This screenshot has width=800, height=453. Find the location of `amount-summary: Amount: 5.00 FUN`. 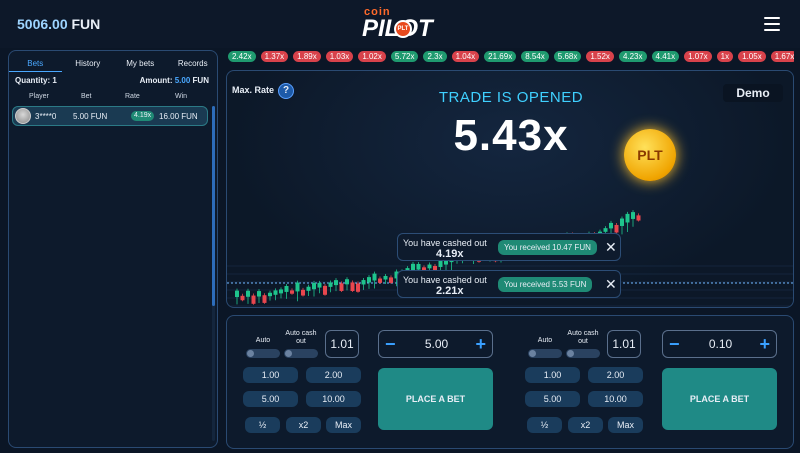

amount-summary: Amount: 5.00 FUN is located at coordinates (174, 80).